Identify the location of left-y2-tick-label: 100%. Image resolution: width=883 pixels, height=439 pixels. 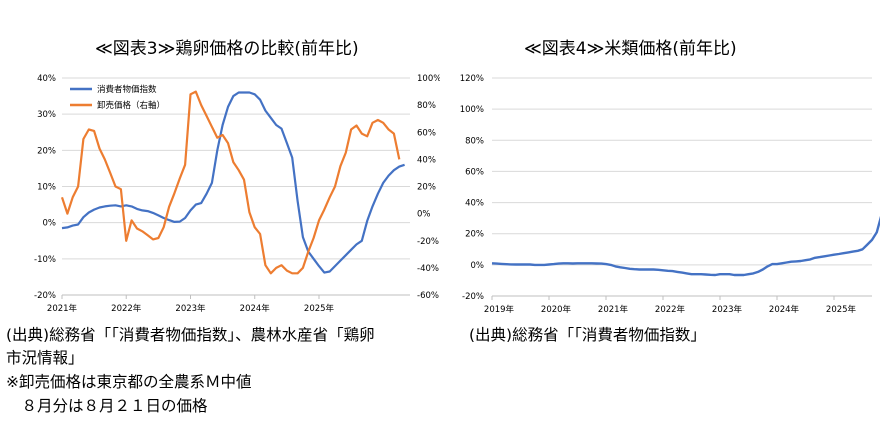
(428, 79).